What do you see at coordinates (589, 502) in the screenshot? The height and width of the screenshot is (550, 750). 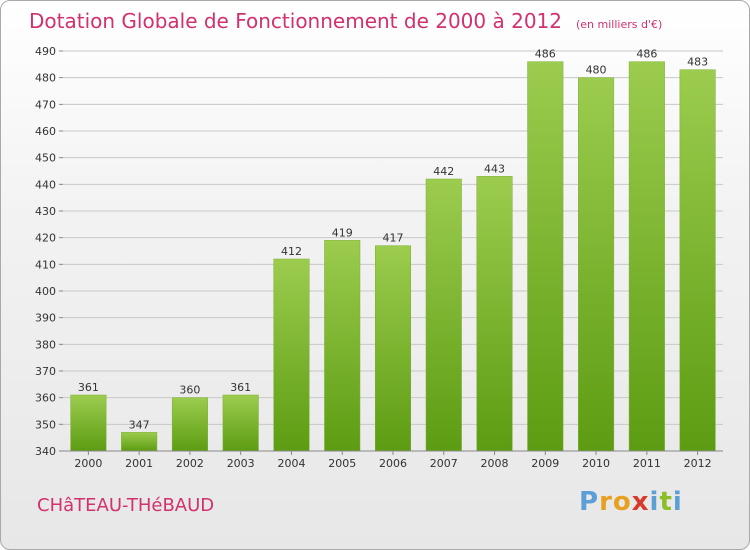 I see `logo-letter: P` at bounding box center [589, 502].